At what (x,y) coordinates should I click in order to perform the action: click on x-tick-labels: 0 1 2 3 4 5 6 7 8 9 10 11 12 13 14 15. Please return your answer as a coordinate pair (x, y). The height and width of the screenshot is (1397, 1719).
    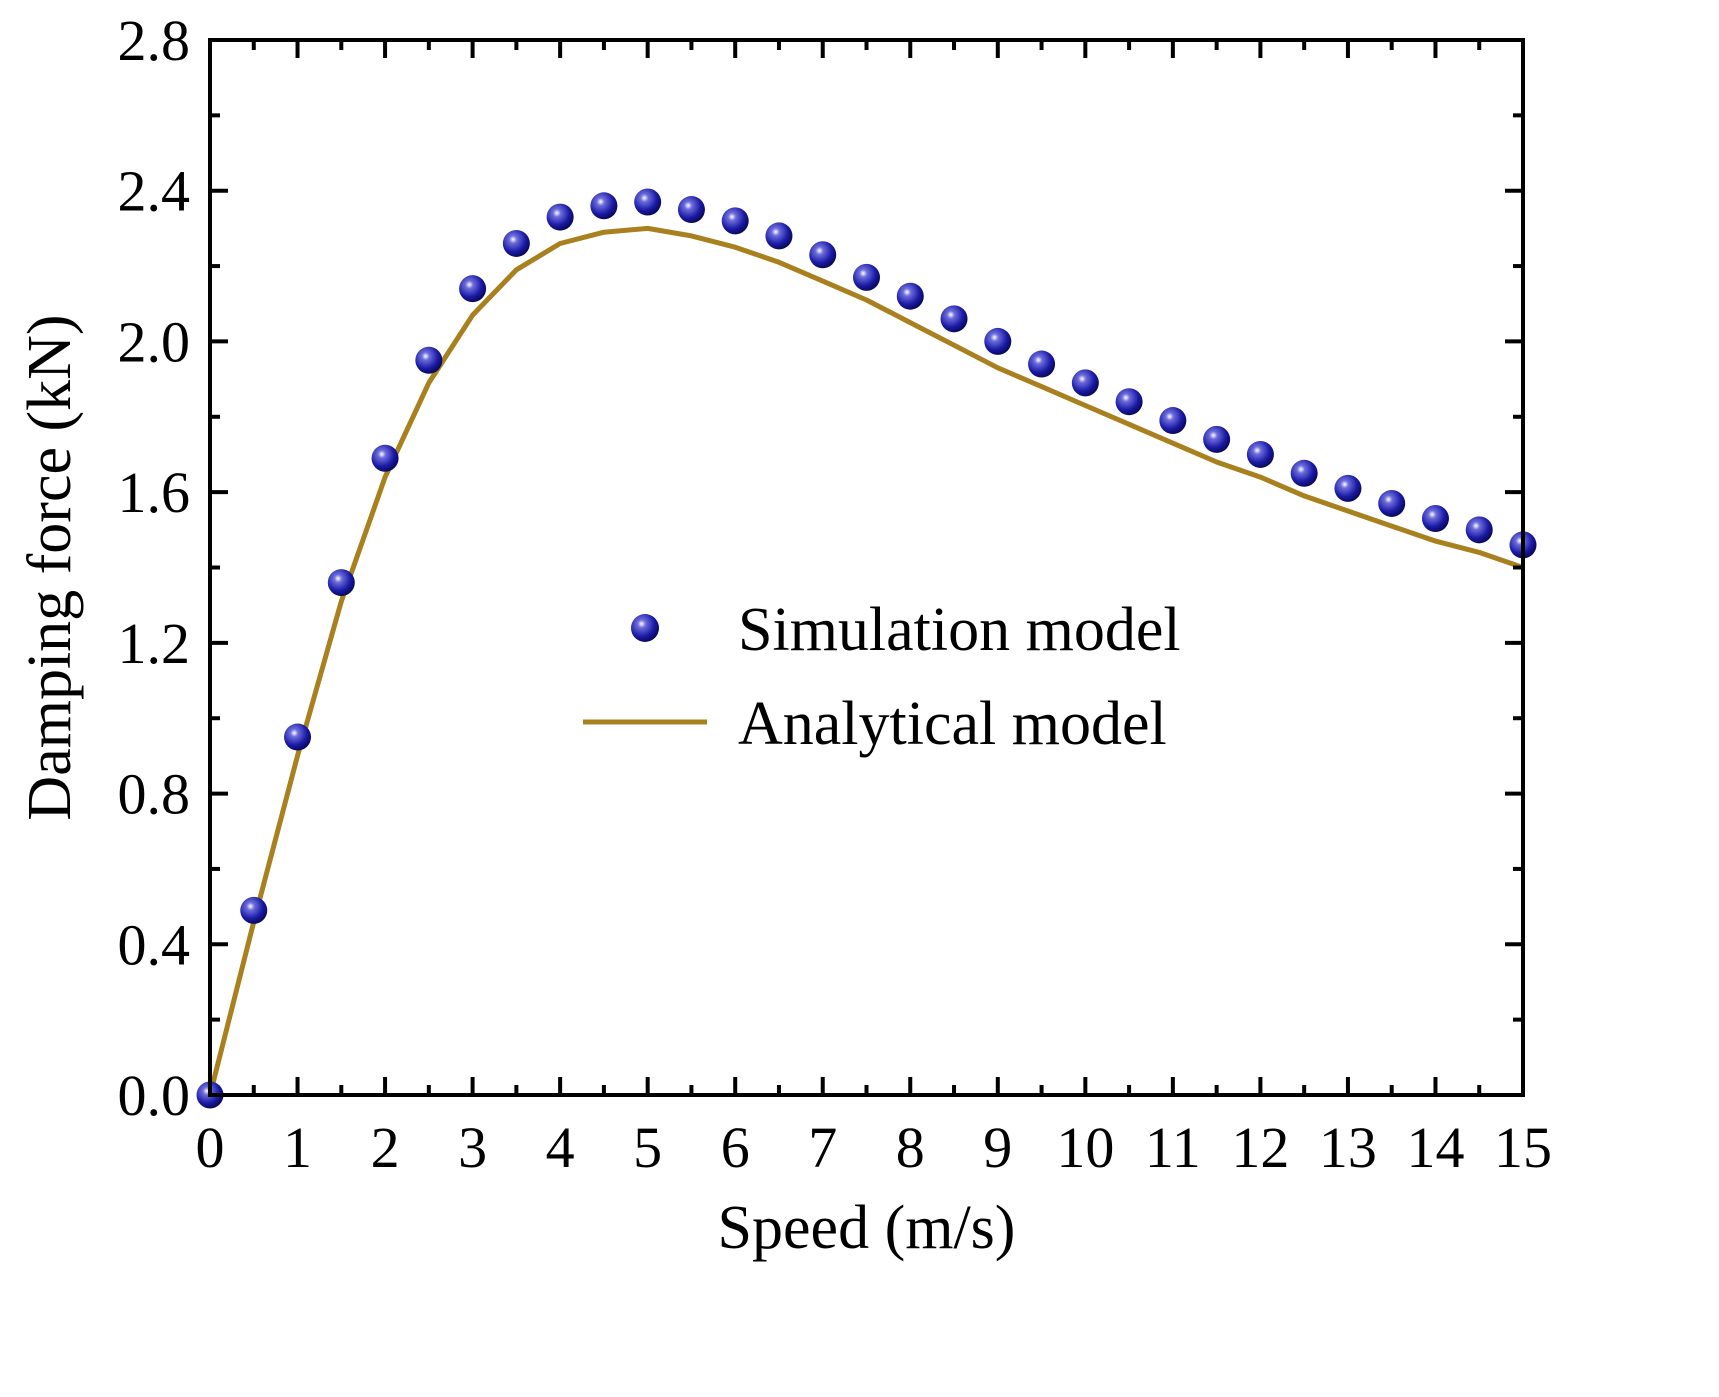
    Looking at the image, I should click on (874, 1147).